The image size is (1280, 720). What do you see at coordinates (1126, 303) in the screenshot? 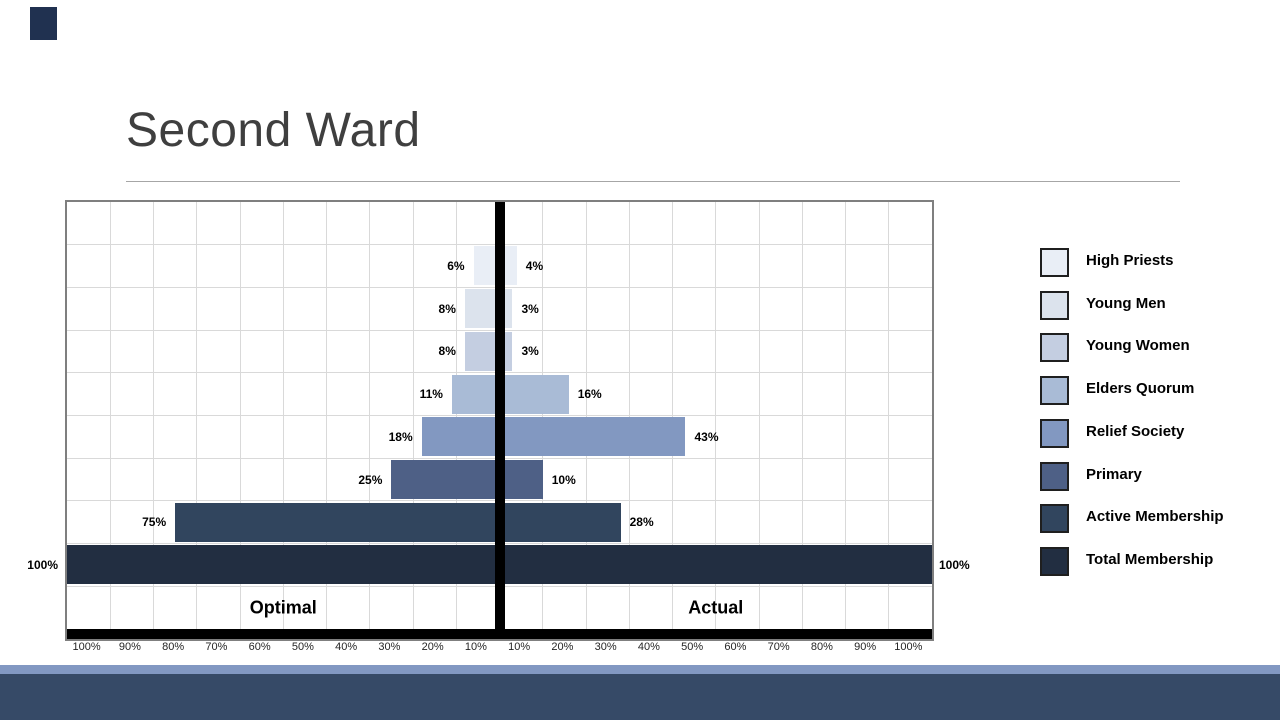
I see `legend-label: Young Men` at bounding box center [1126, 303].